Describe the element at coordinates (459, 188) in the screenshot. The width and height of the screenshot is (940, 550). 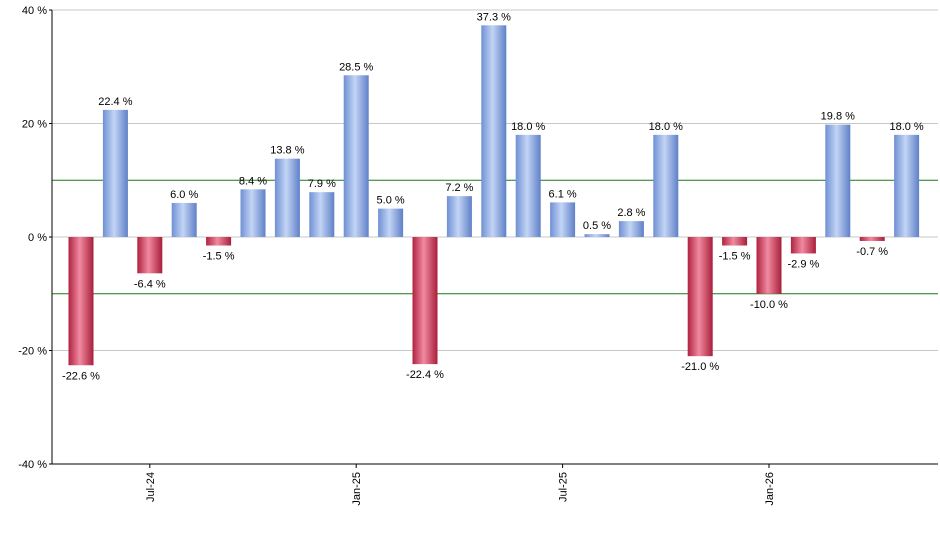
I see `data-label: 7.2 %` at that location.